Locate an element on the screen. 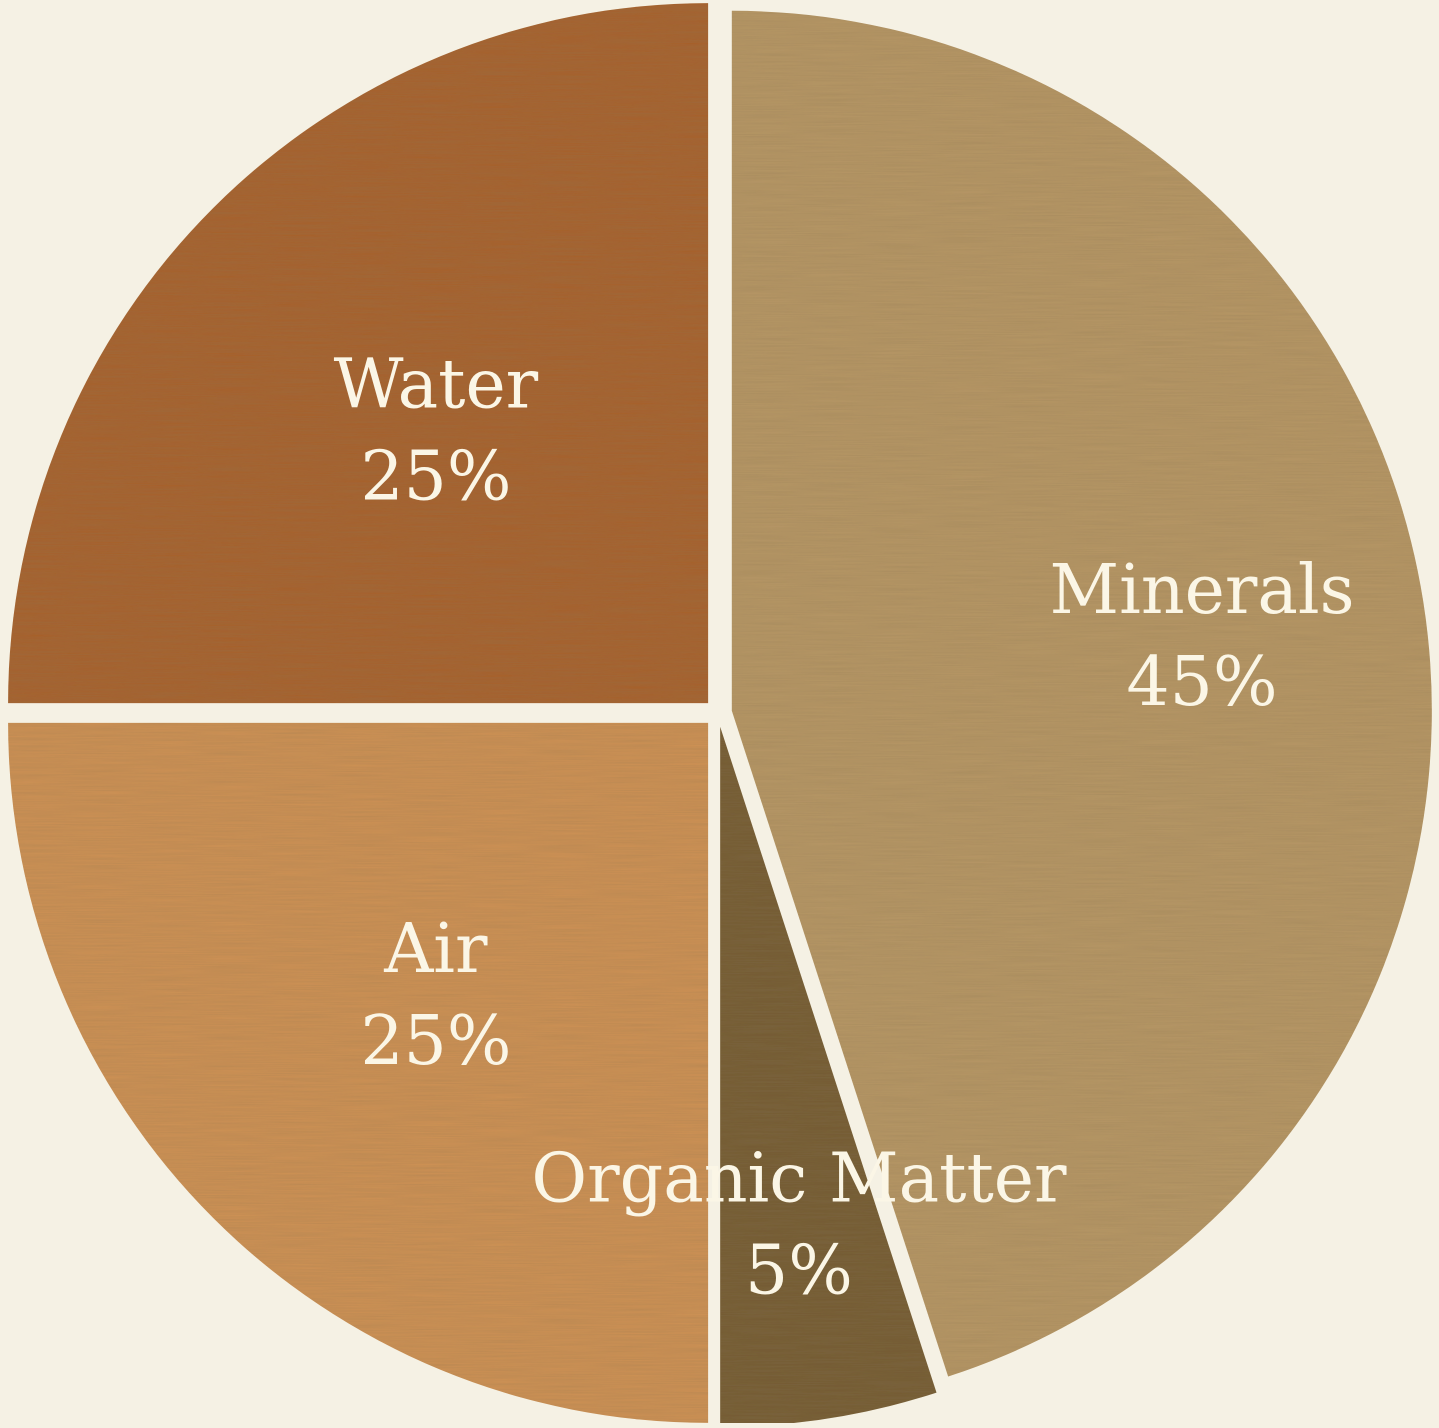  slice-label-air: Air is located at coordinates (435, 949).